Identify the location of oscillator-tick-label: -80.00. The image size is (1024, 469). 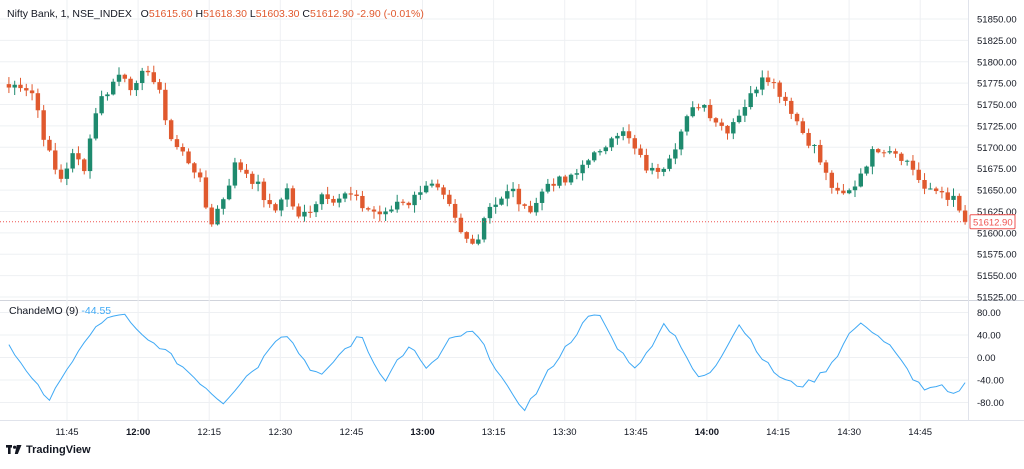
(990, 403).